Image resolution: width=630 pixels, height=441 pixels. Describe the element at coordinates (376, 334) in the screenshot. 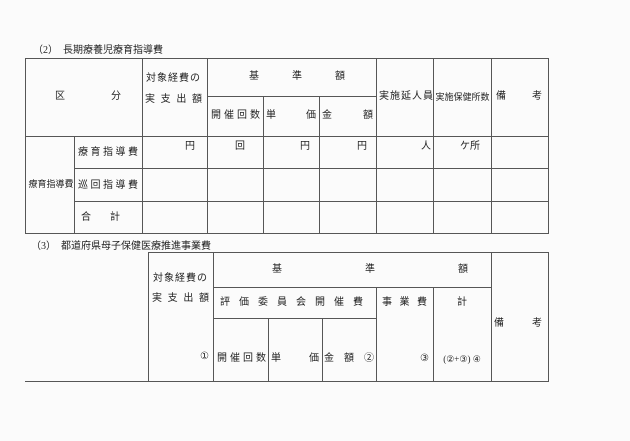

I see `t2-col-kingaku-line` at that location.